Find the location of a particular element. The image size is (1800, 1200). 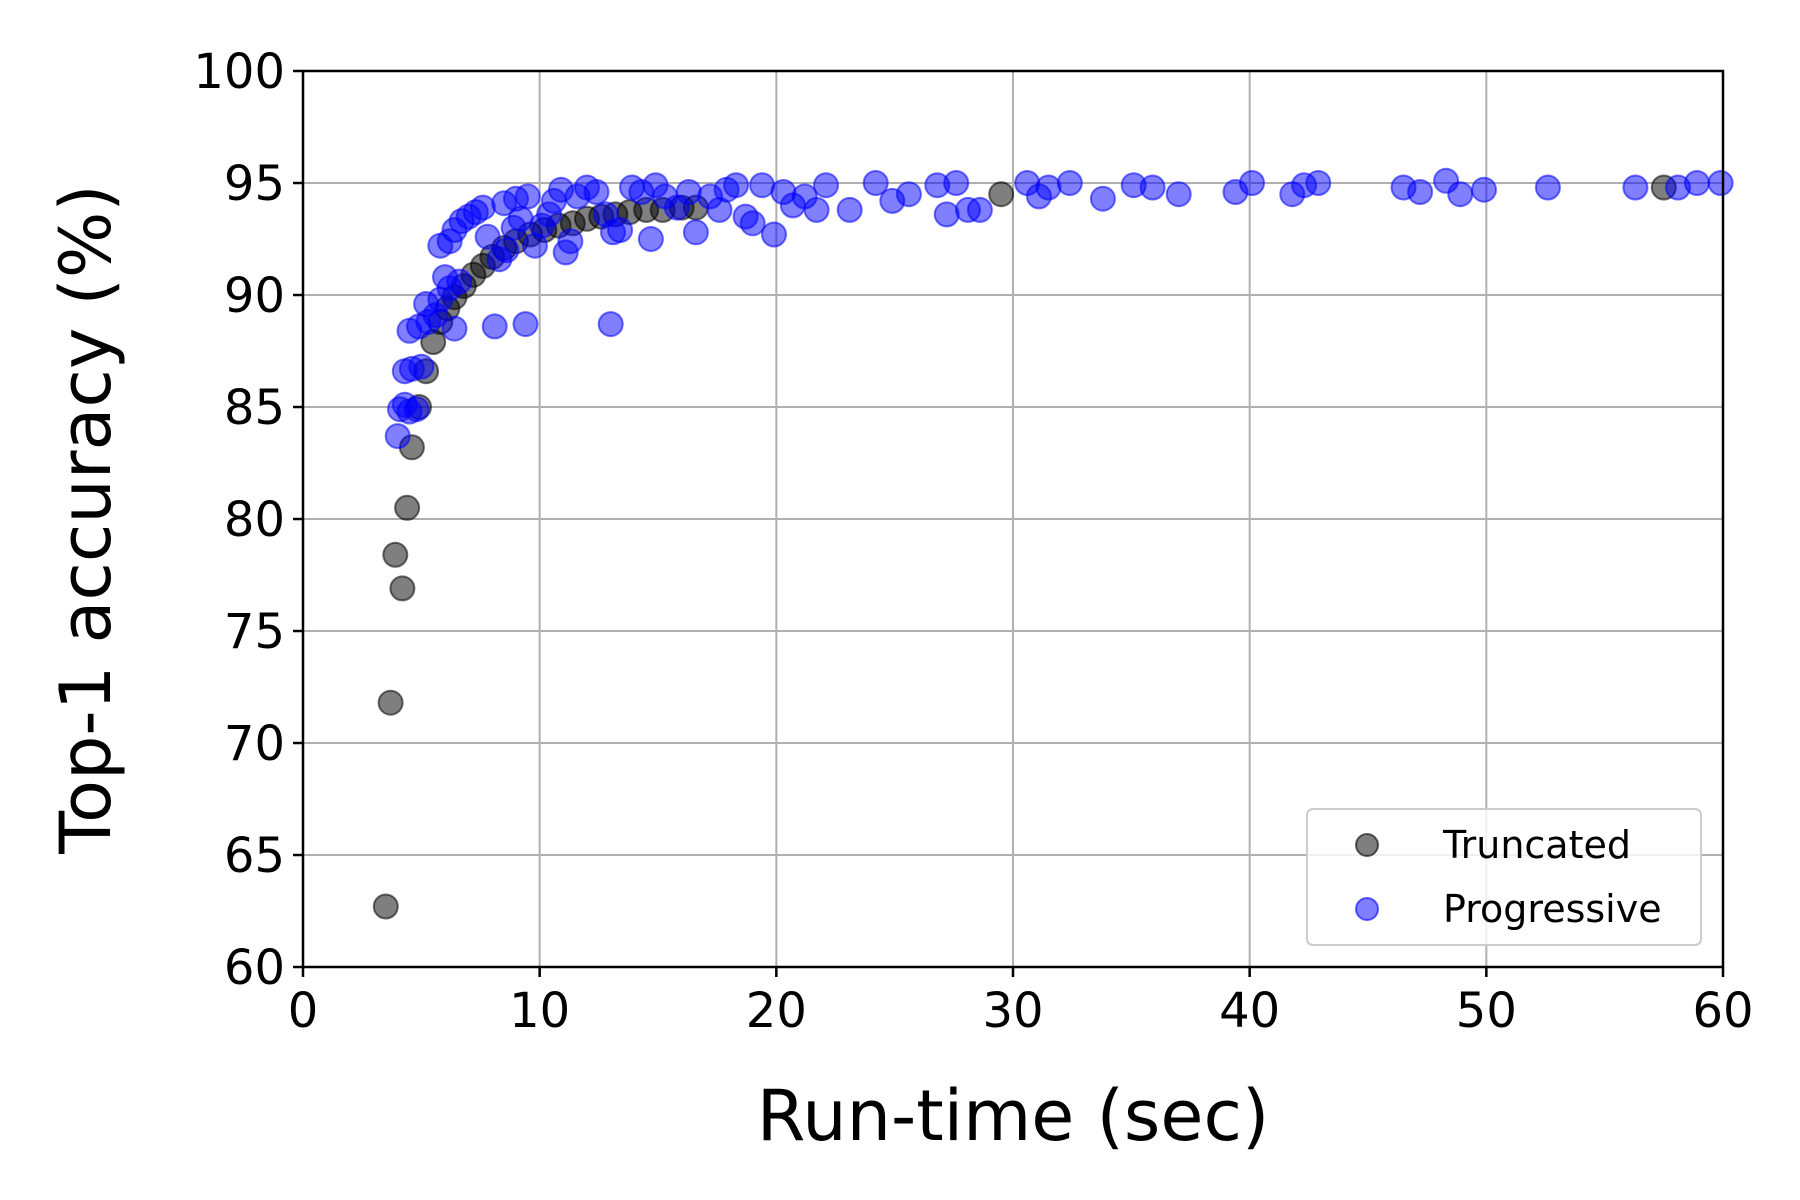

y-tick-label: 80 is located at coordinates (254, 520).